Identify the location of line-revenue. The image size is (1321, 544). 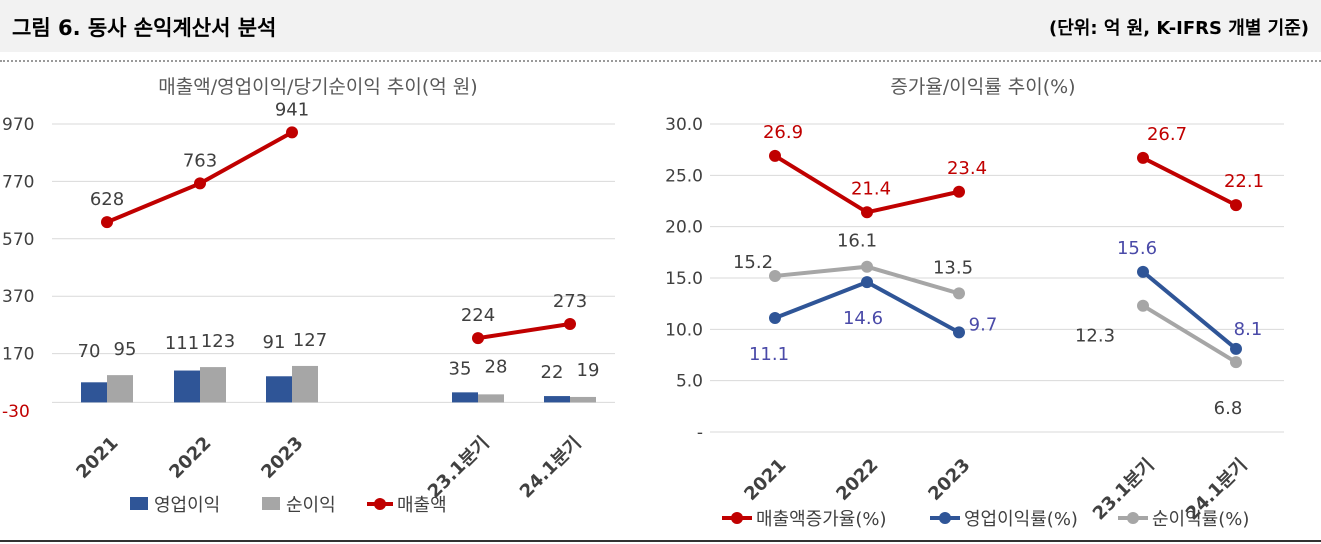
(199, 177).